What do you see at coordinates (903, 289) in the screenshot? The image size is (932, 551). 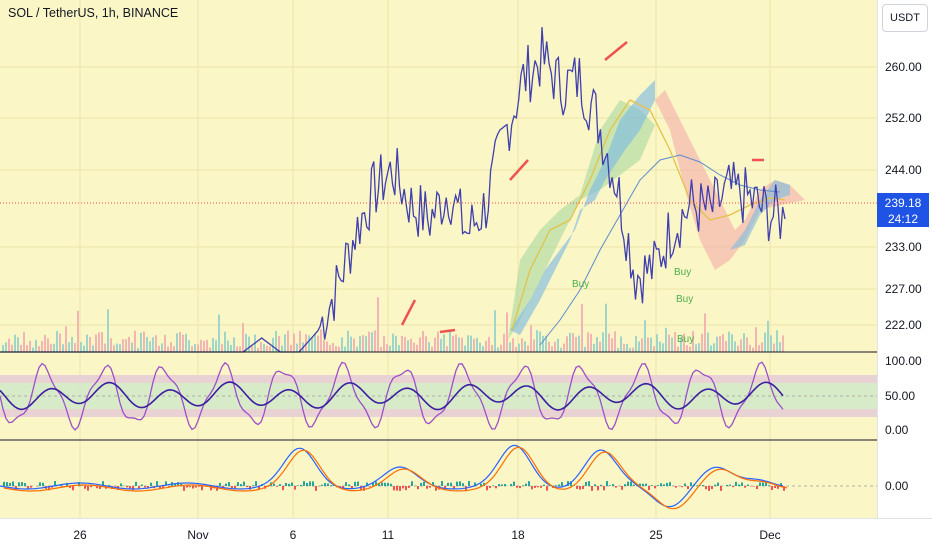 I see `y-tick-label: 227.00` at bounding box center [903, 289].